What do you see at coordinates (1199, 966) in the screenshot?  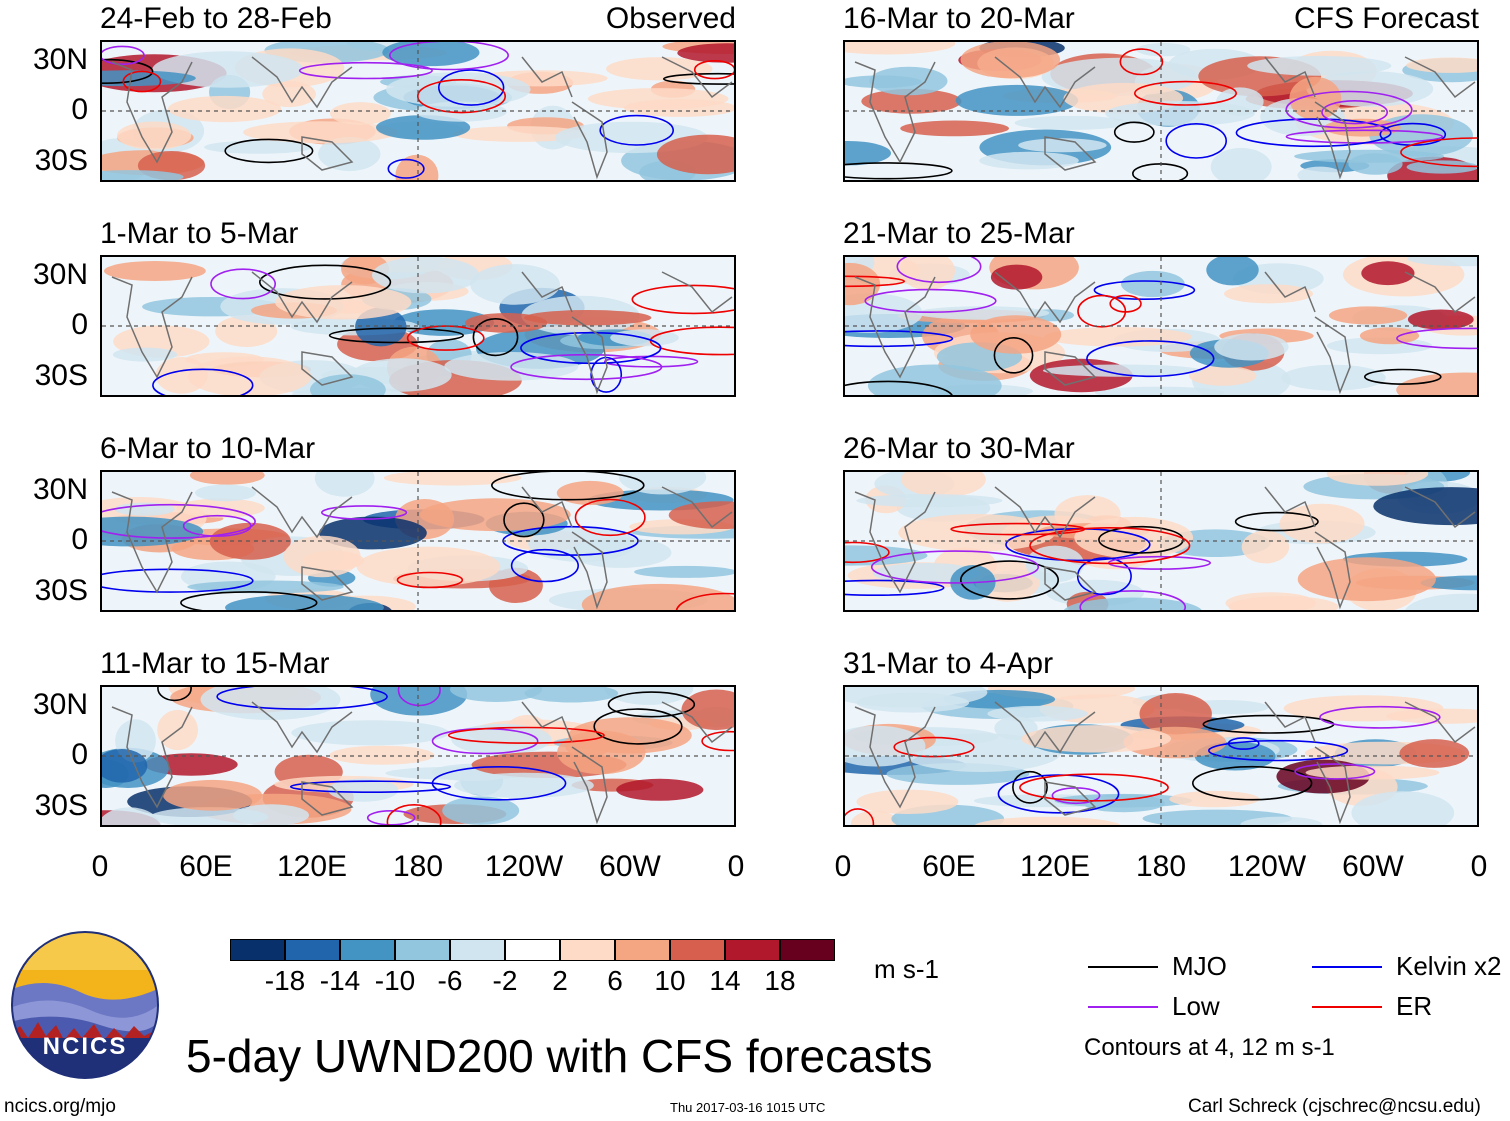 I see `legend-label: MJO` at bounding box center [1199, 966].